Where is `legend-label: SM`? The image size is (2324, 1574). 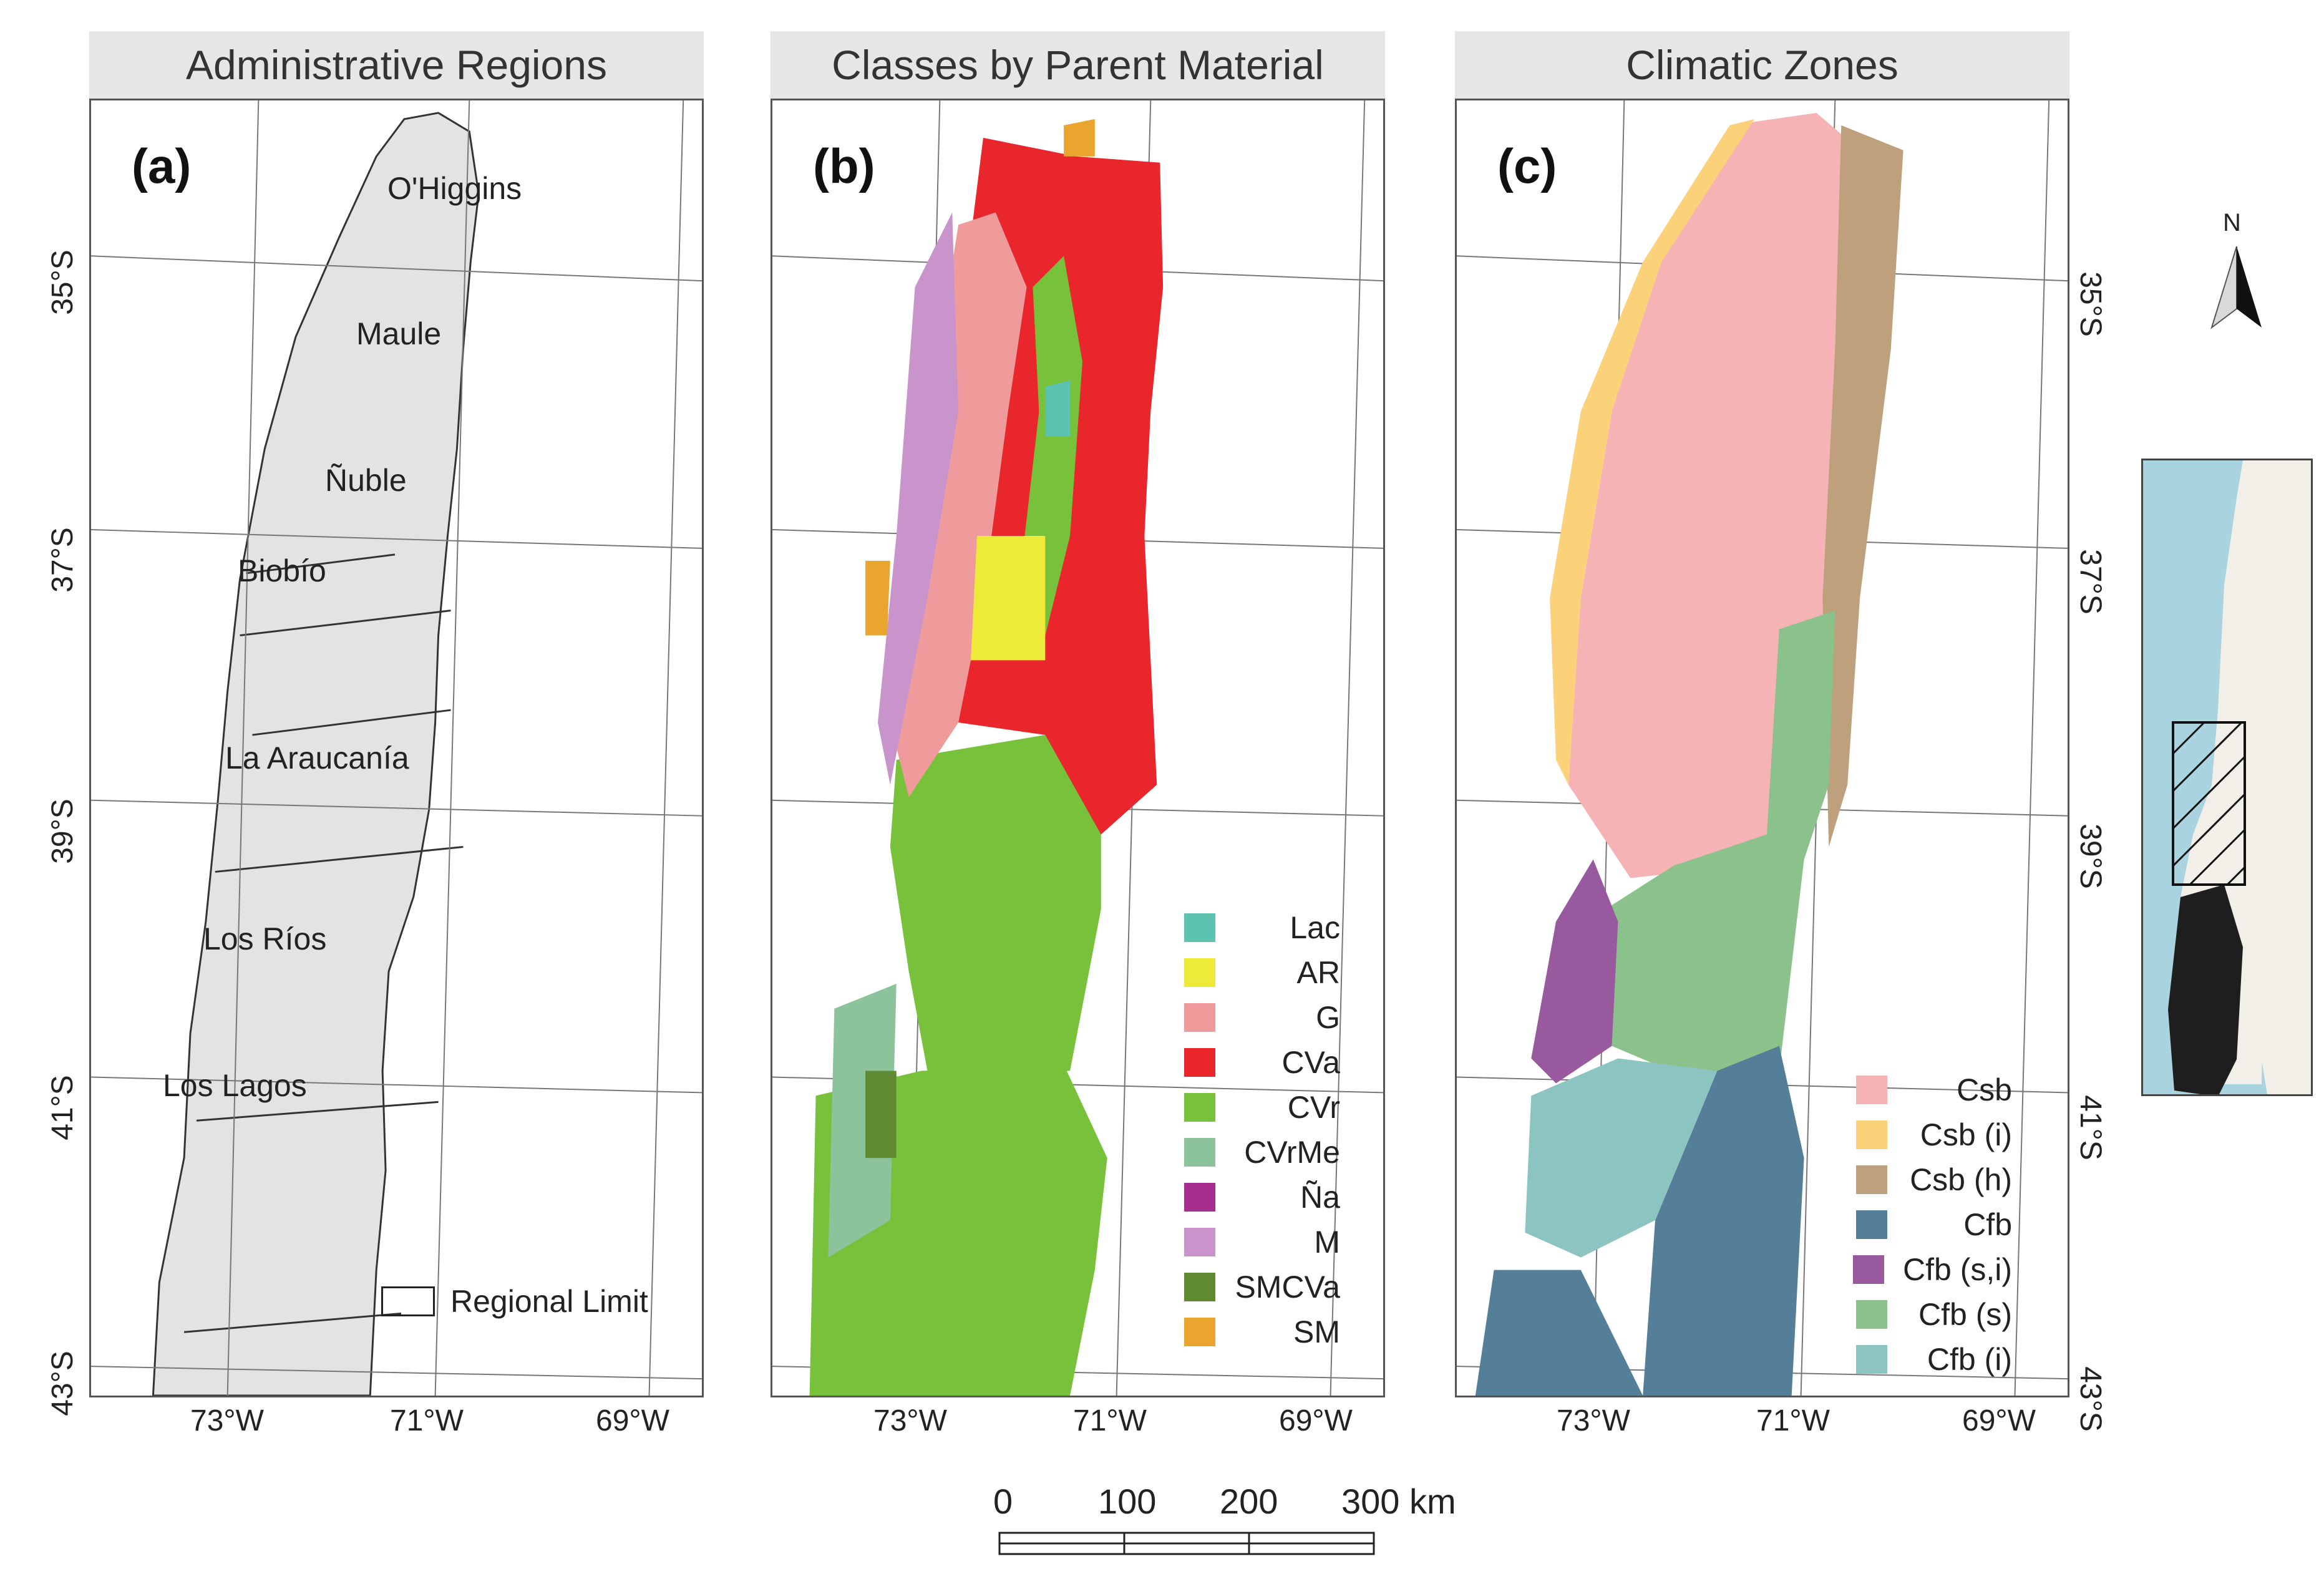
legend-label: SM is located at coordinates (1316, 1331).